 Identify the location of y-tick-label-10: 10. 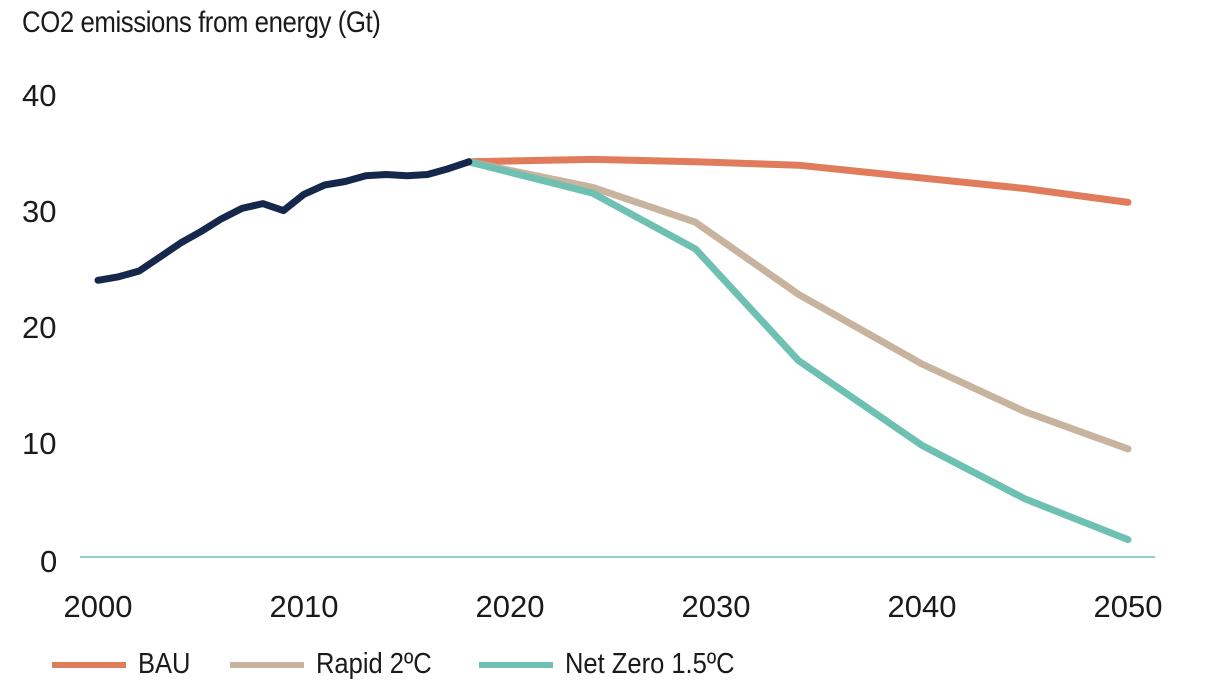
(39, 443).